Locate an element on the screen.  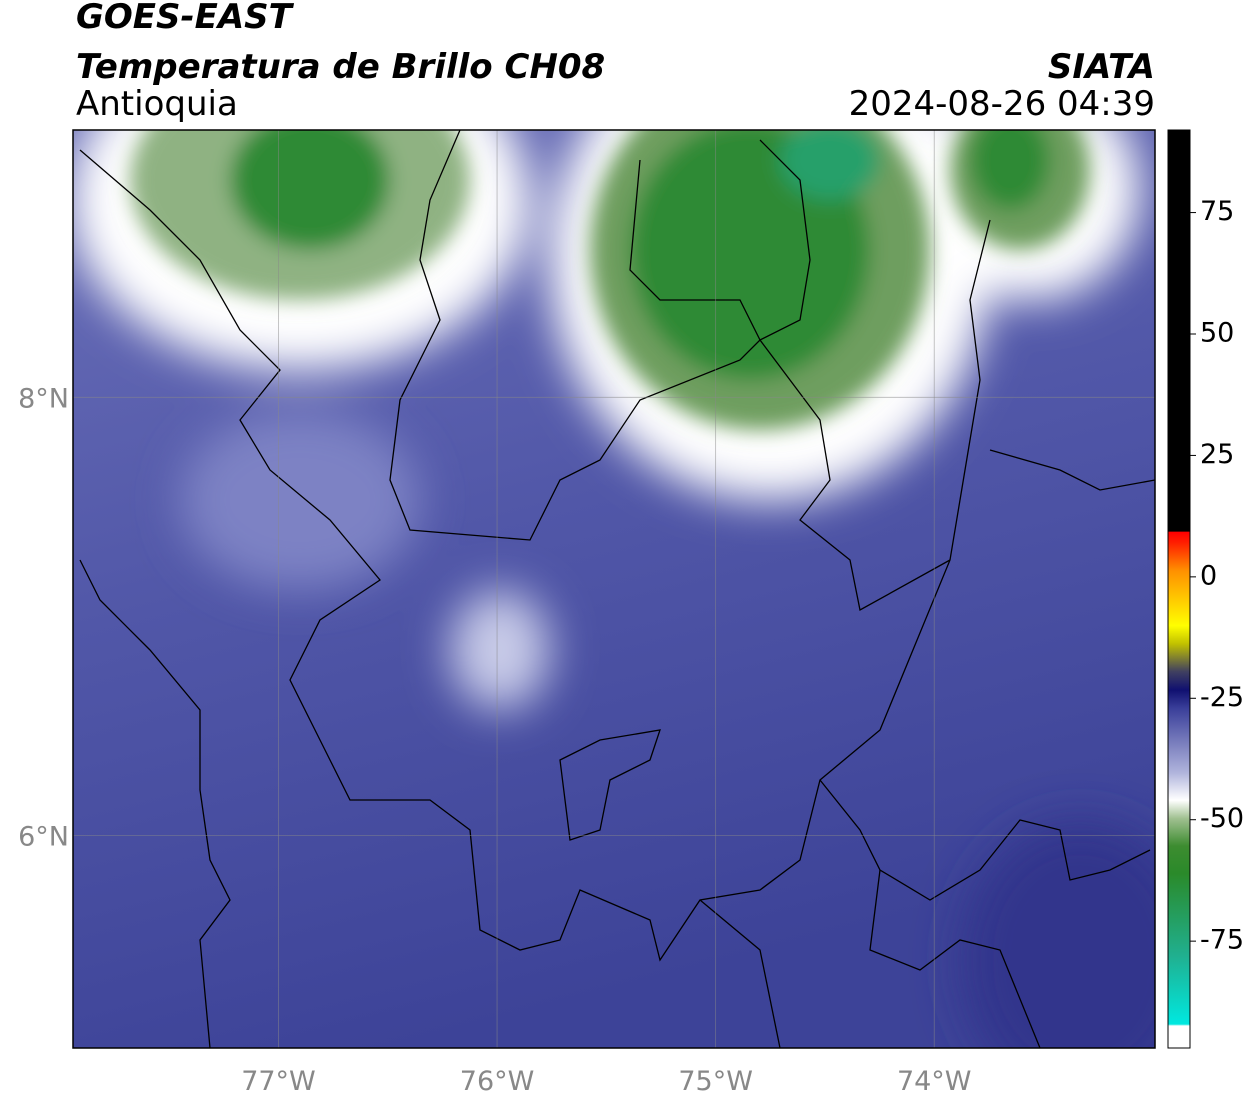
colorbar is located at coordinates (1179, 589).